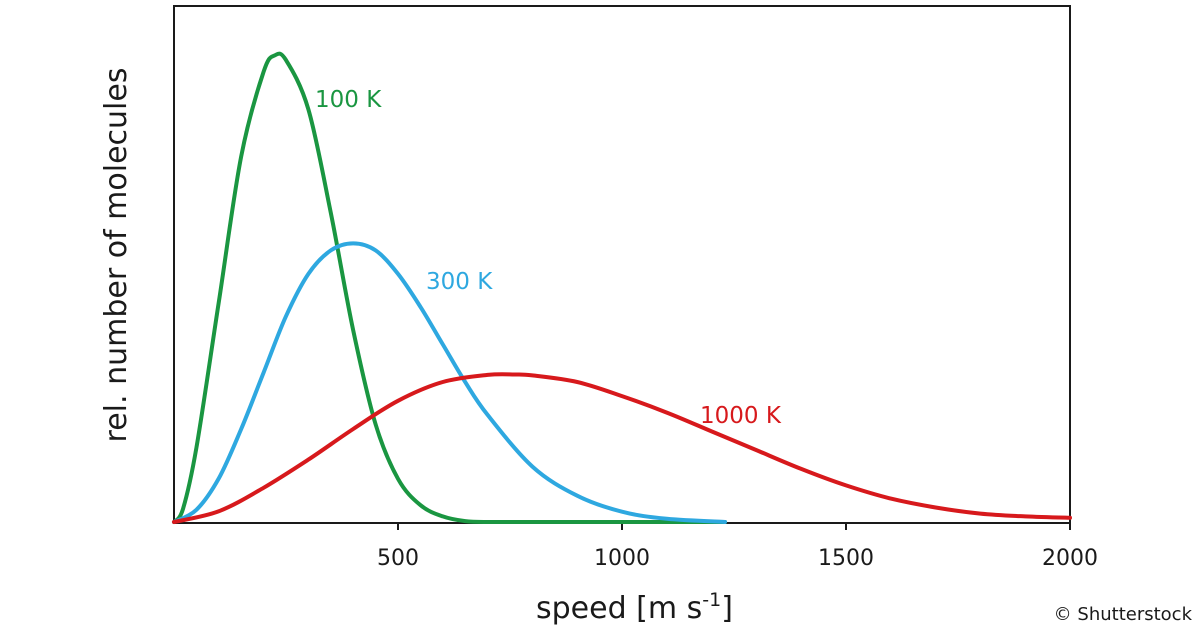  I want to click on y-axis-title: rel. number of molecules, so click(116, 255).